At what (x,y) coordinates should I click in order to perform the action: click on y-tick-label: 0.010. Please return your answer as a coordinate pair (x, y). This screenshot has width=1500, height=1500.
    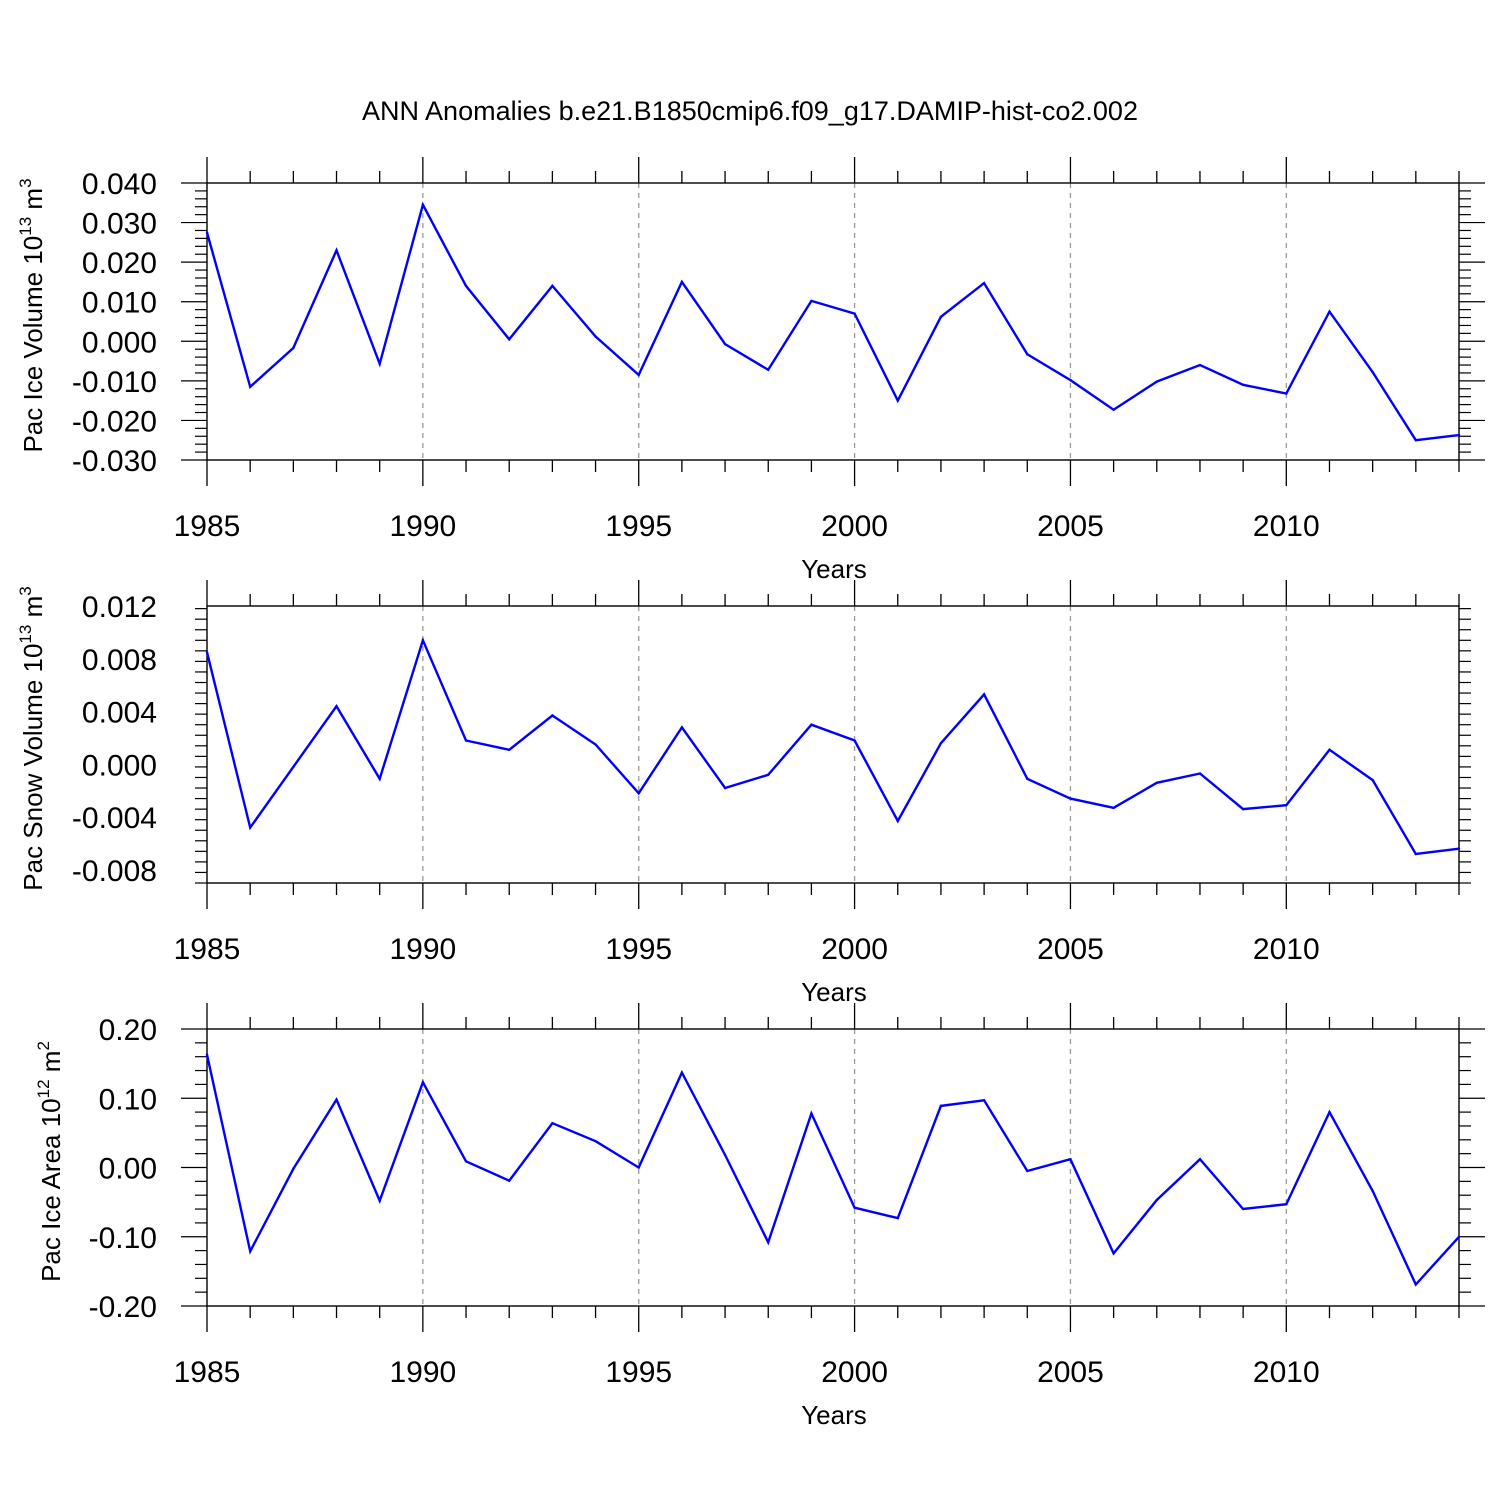
    Looking at the image, I should click on (119, 303).